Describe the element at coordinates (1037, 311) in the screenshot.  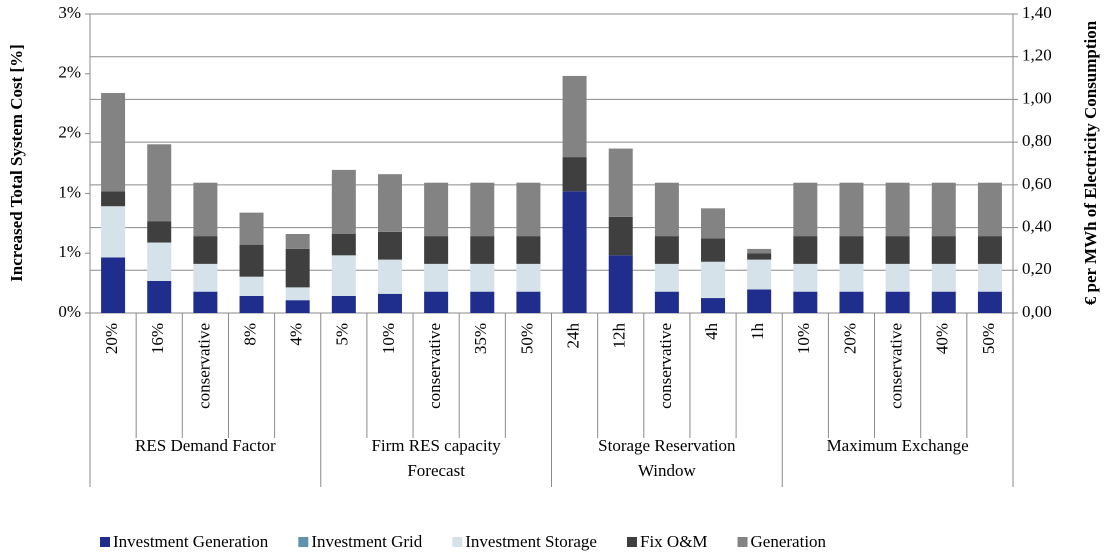
I see `y2-tick-label: 0,00` at that location.